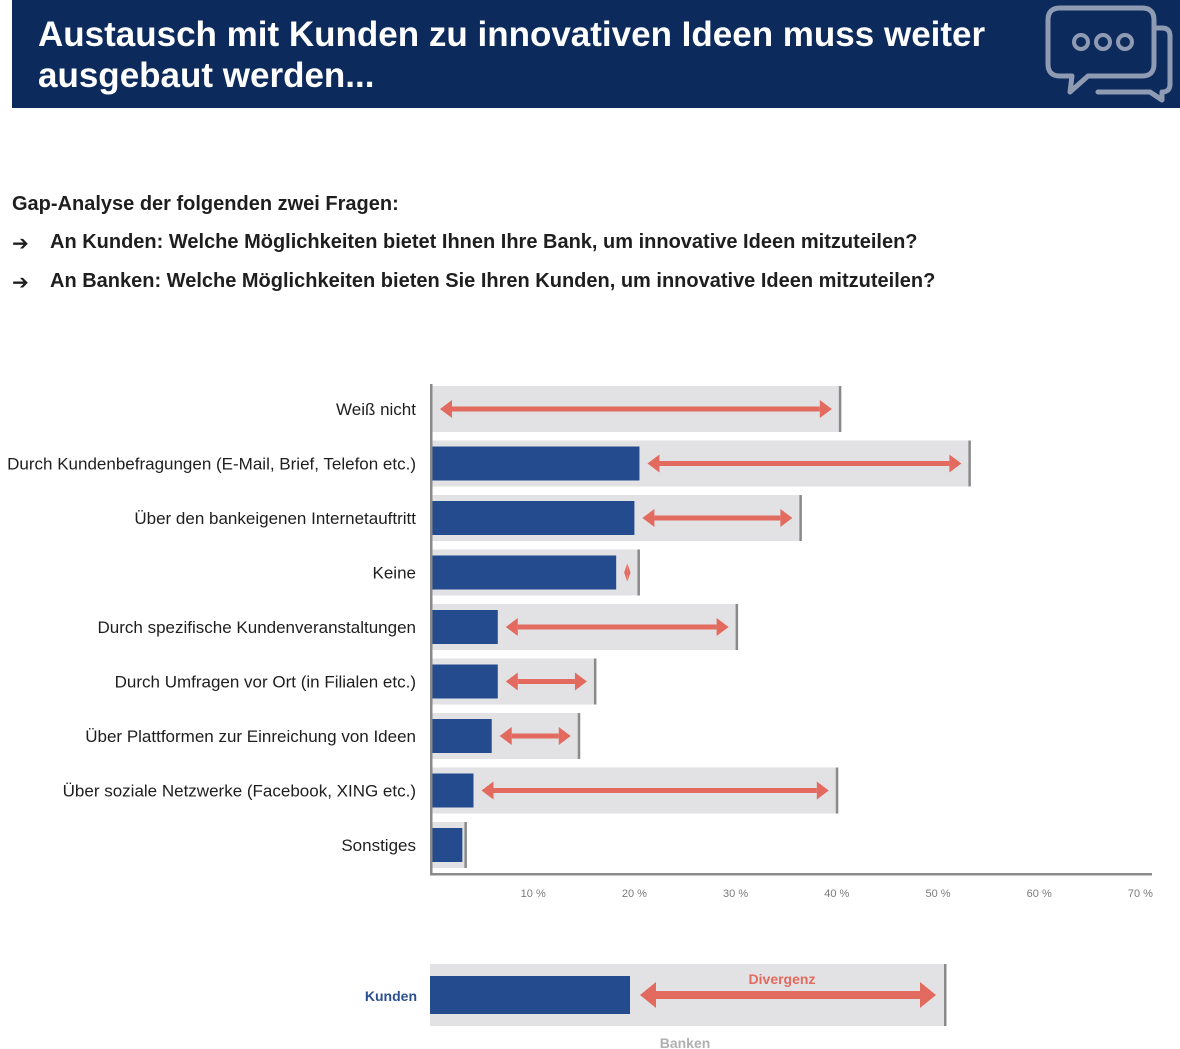  I want to click on legend-banken-end, so click(945, 995).